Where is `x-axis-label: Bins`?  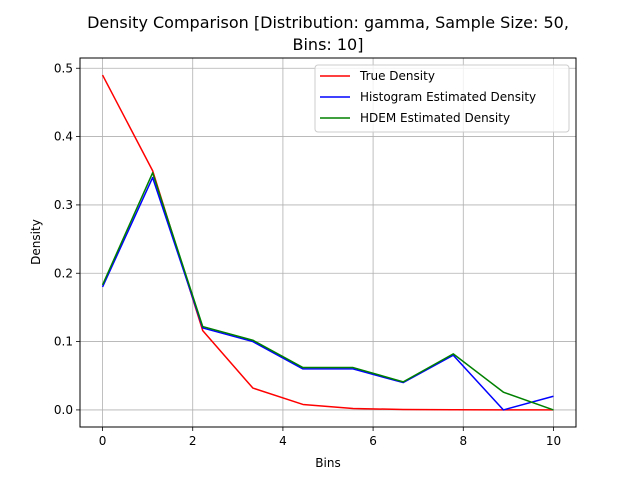 x-axis-label: Bins is located at coordinates (327, 463).